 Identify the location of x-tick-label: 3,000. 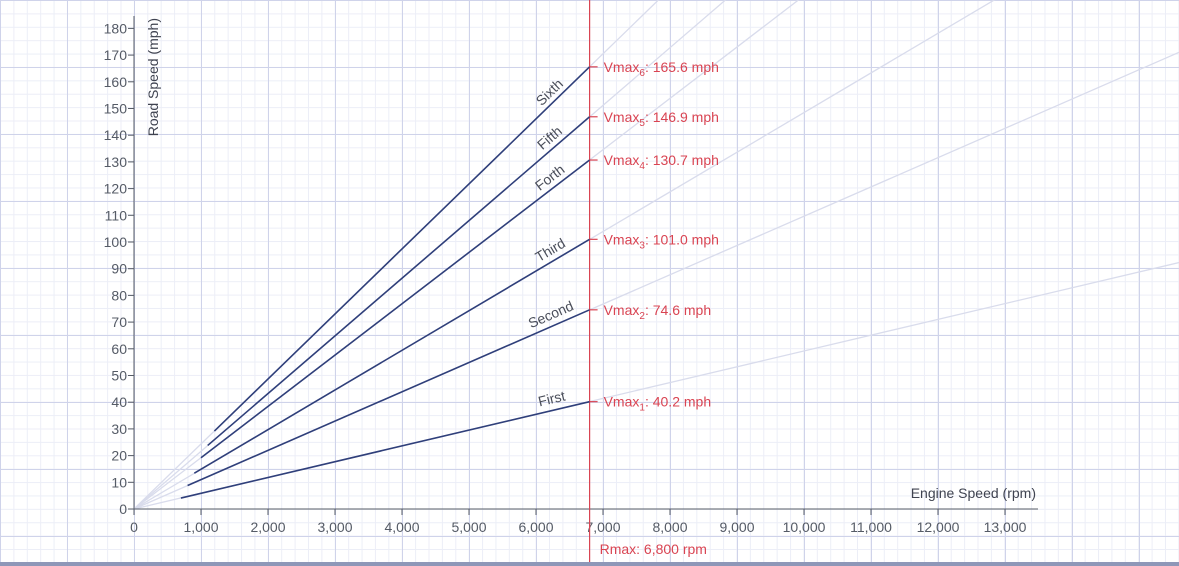
(334, 527).